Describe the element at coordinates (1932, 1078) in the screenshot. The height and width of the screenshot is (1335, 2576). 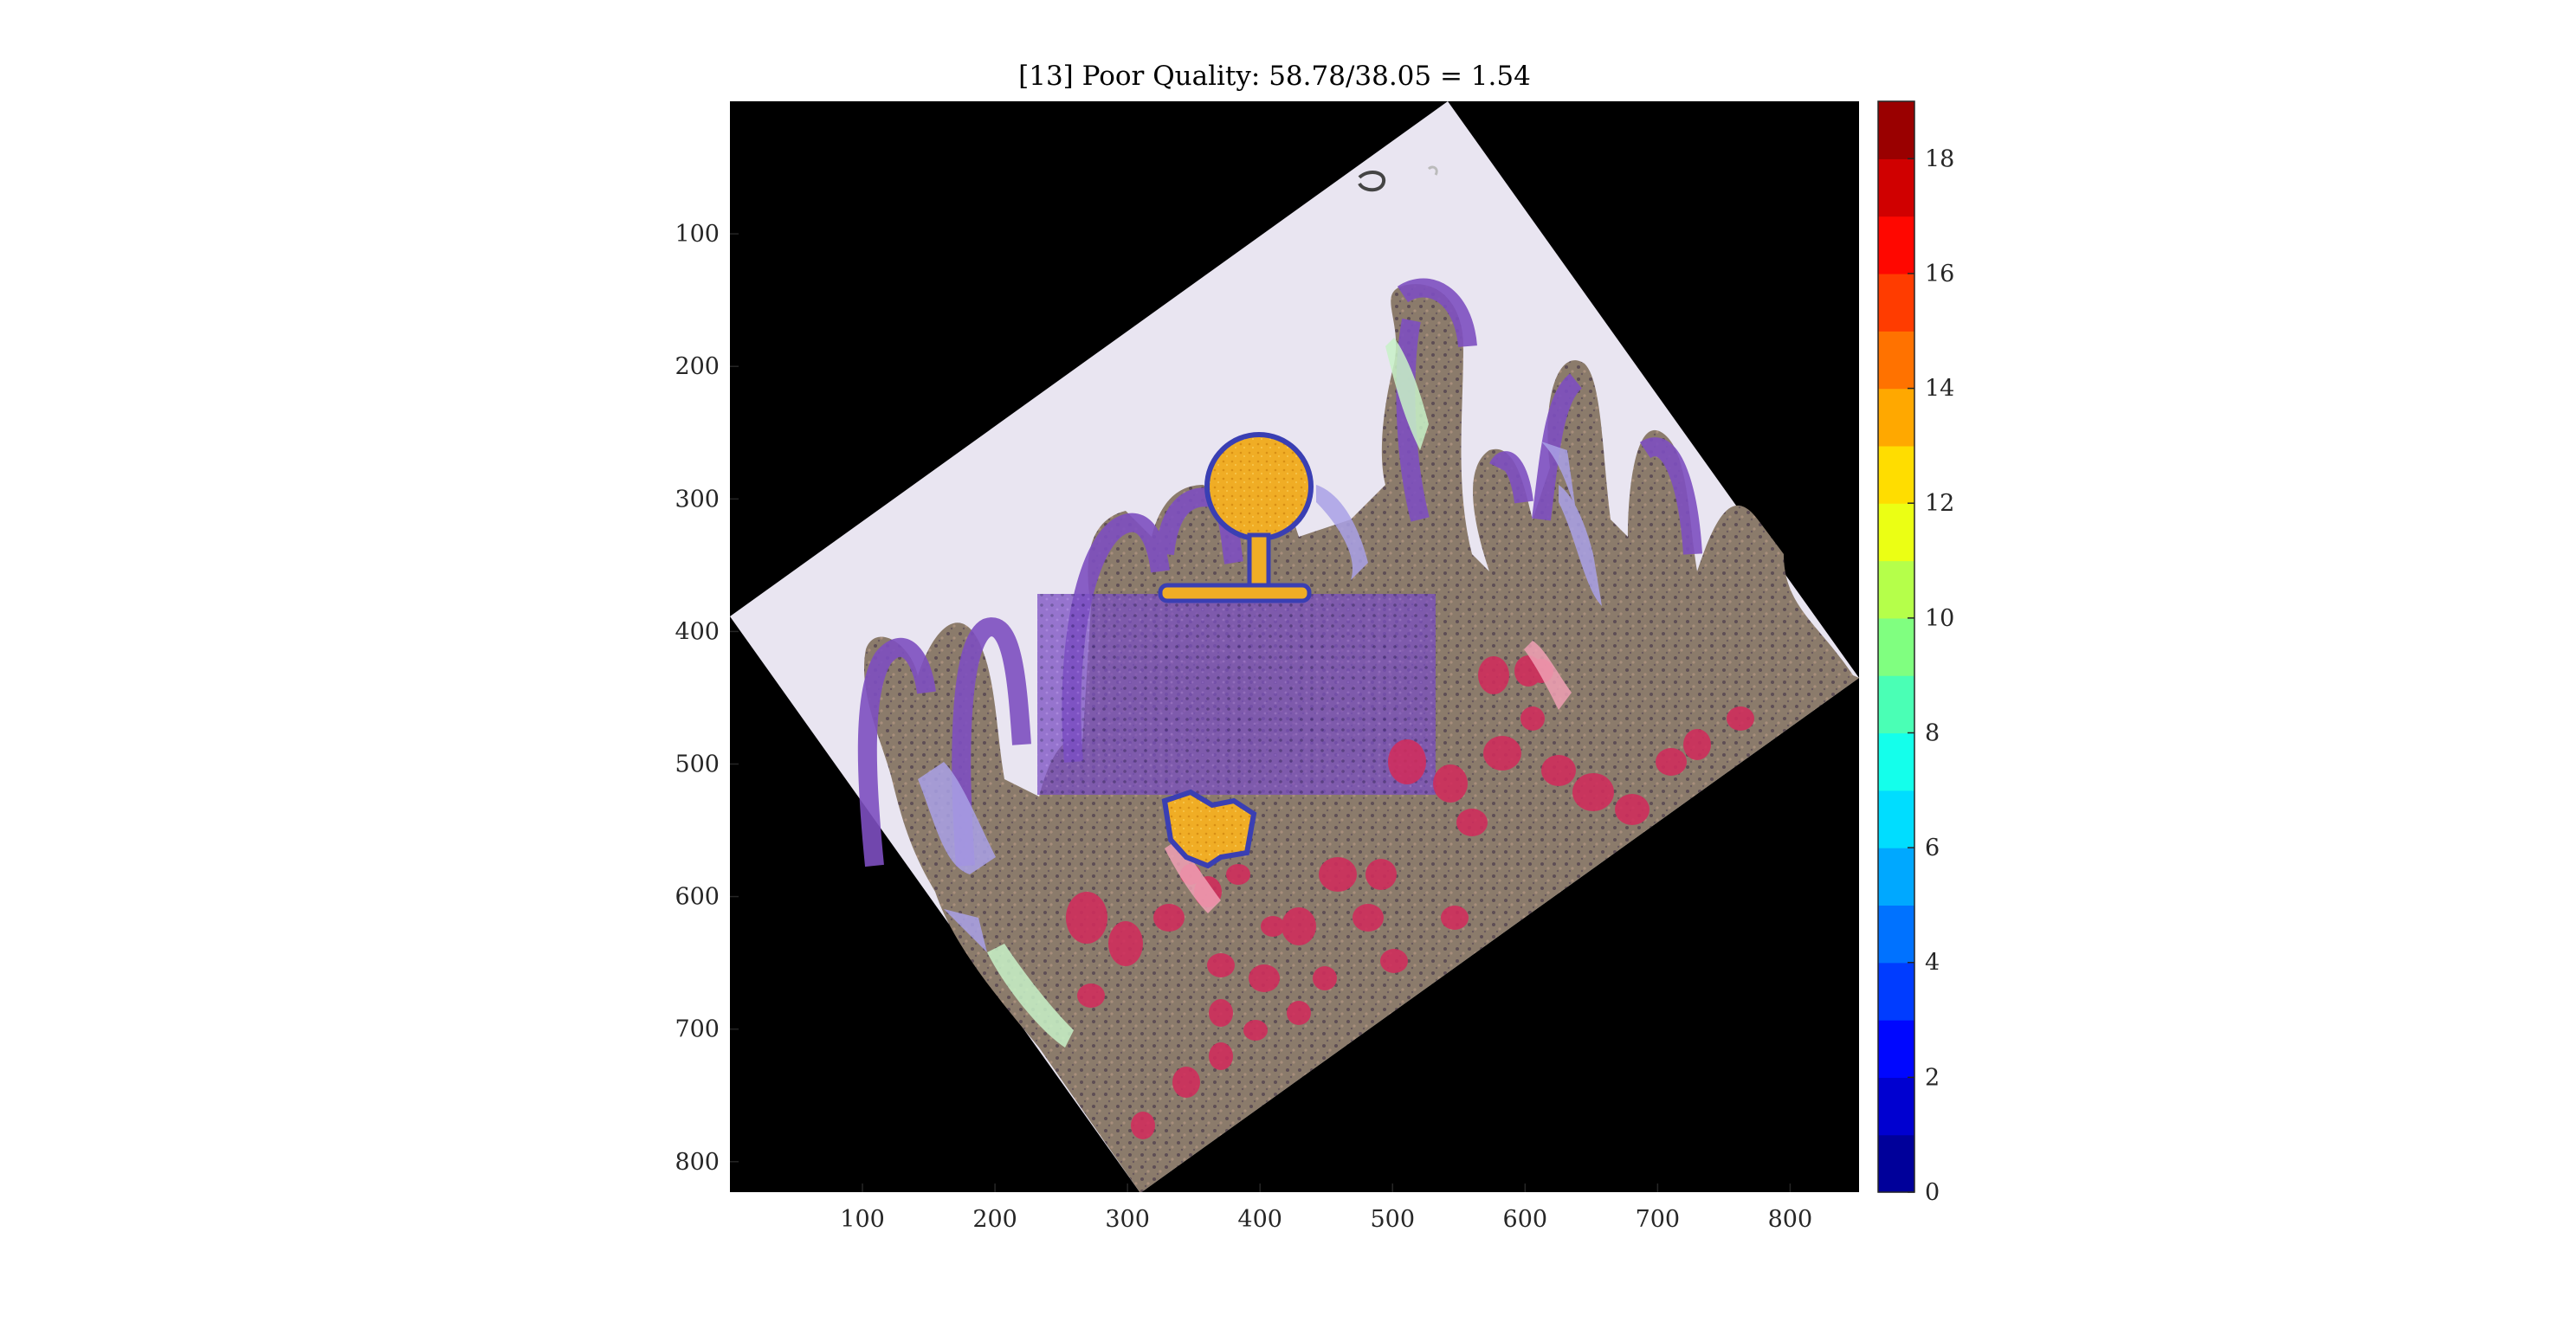
I see `colorbar-tick-label: 2` at that location.